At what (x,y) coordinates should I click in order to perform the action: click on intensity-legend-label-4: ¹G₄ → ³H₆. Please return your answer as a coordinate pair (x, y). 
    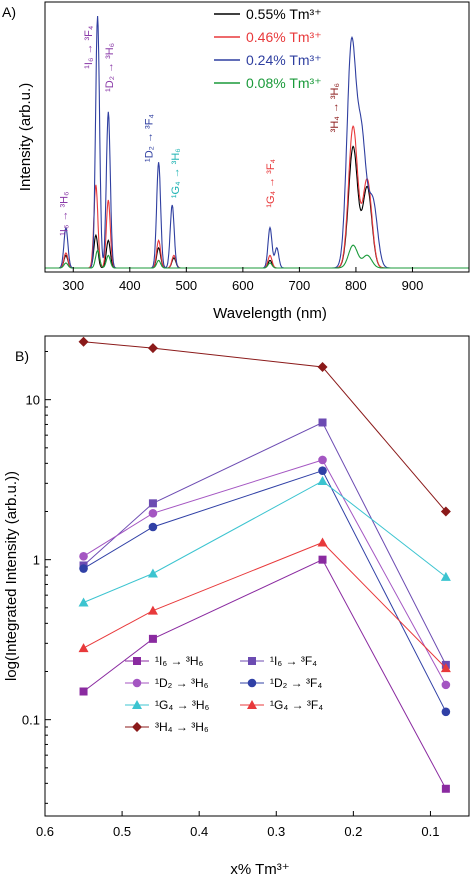
    Looking at the image, I should click on (182, 705).